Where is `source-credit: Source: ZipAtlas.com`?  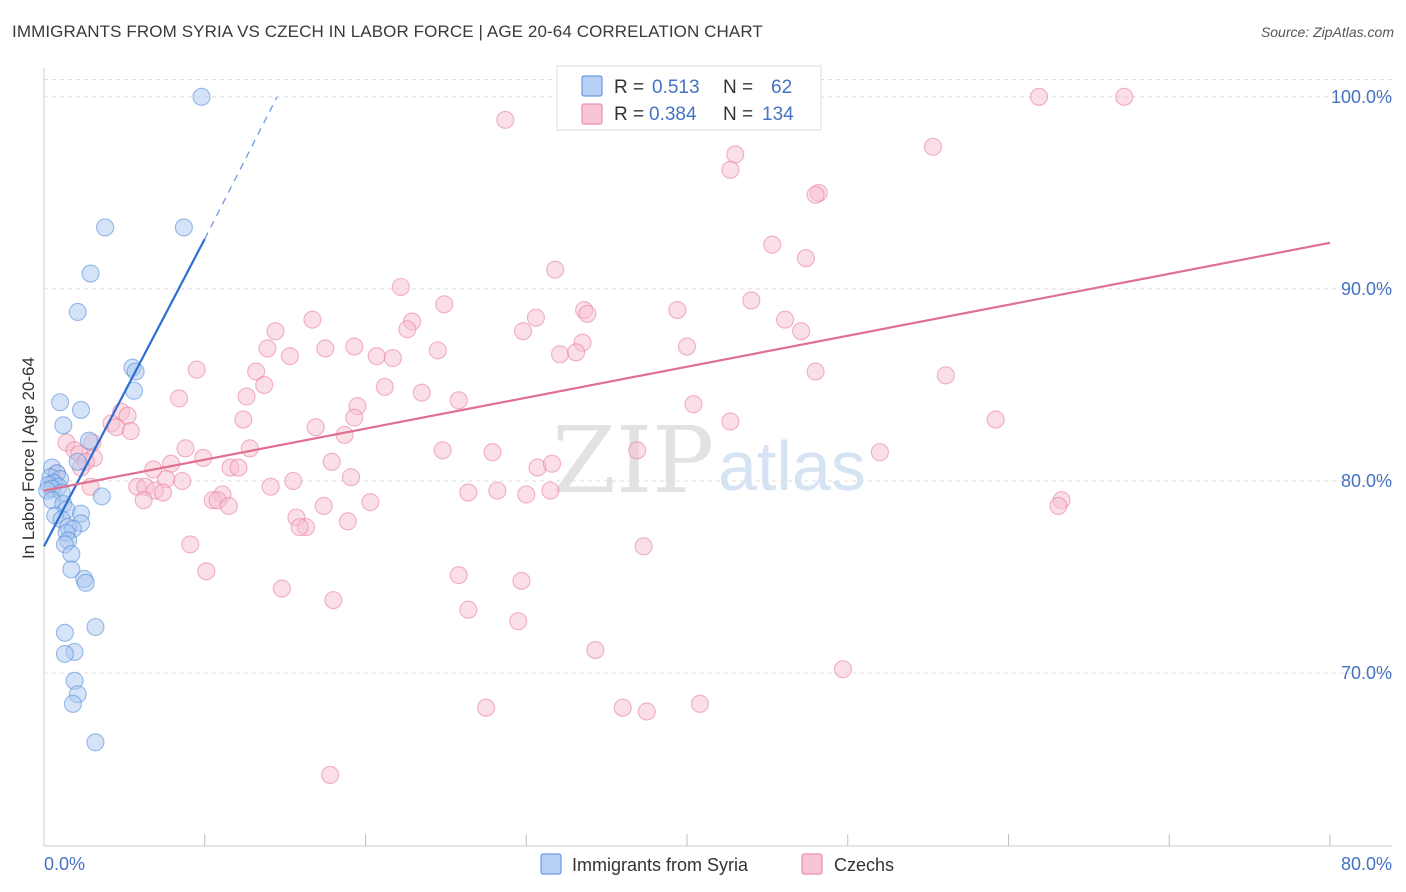
source-credit: Source: ZipAtlas.com is located at coordinates (1327, 32).